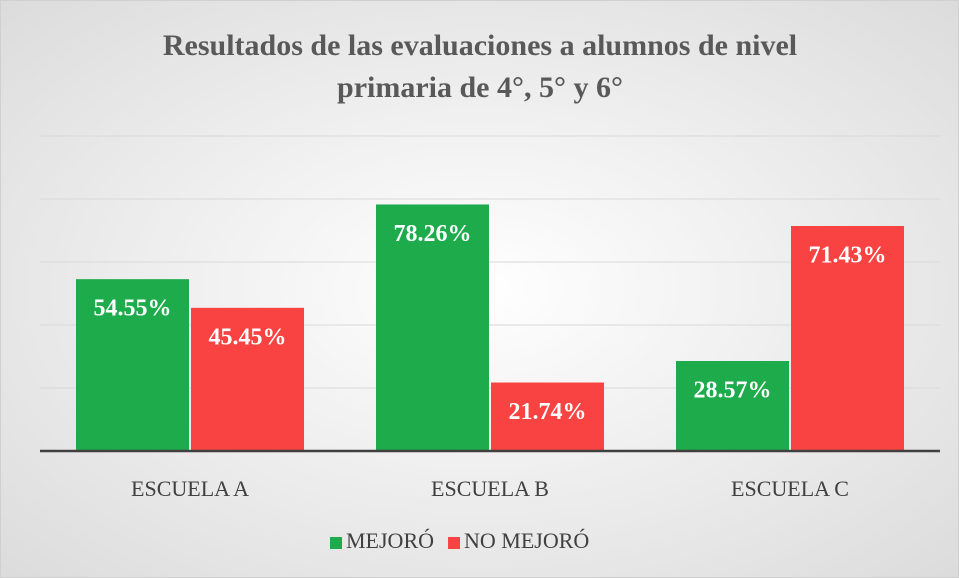  Describe the element at coordinates (480, 87) in the screenshot. I see `chart-title: primaria de 4°, 5° y 6°` at that location.